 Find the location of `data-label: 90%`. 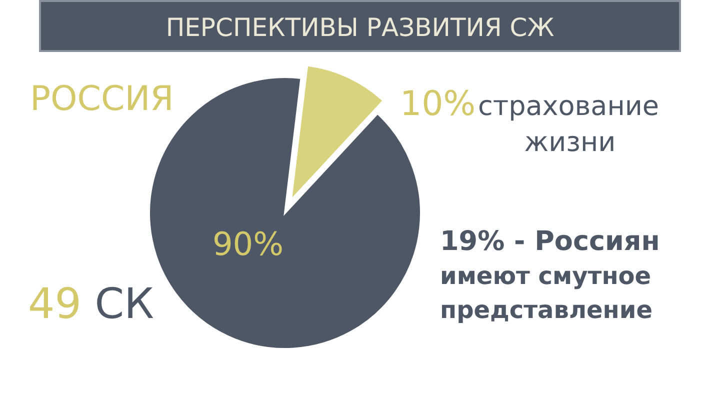

data-label: 90% is located at coordinates (248, 244).